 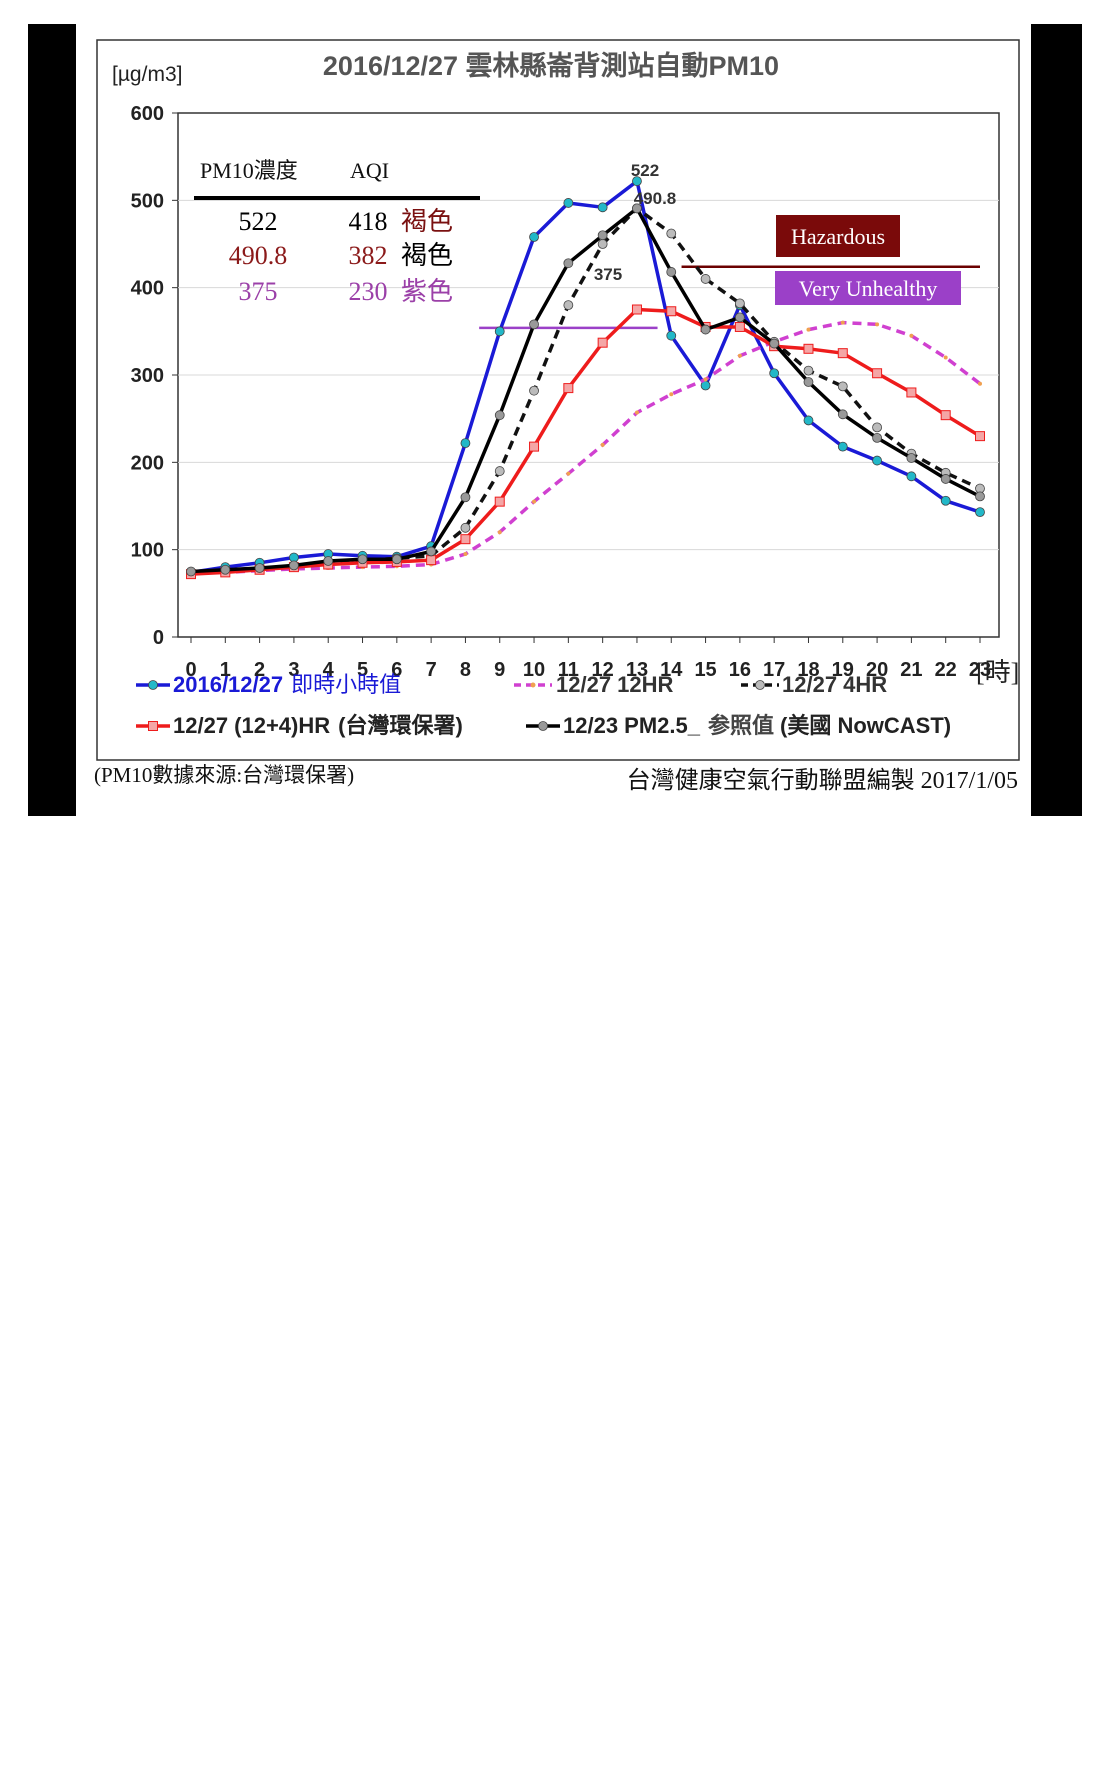 What do you see at coordinates (147, 114) in the screenshot?
I see `y-tick-label: 600` at bounding box center [147, 114].